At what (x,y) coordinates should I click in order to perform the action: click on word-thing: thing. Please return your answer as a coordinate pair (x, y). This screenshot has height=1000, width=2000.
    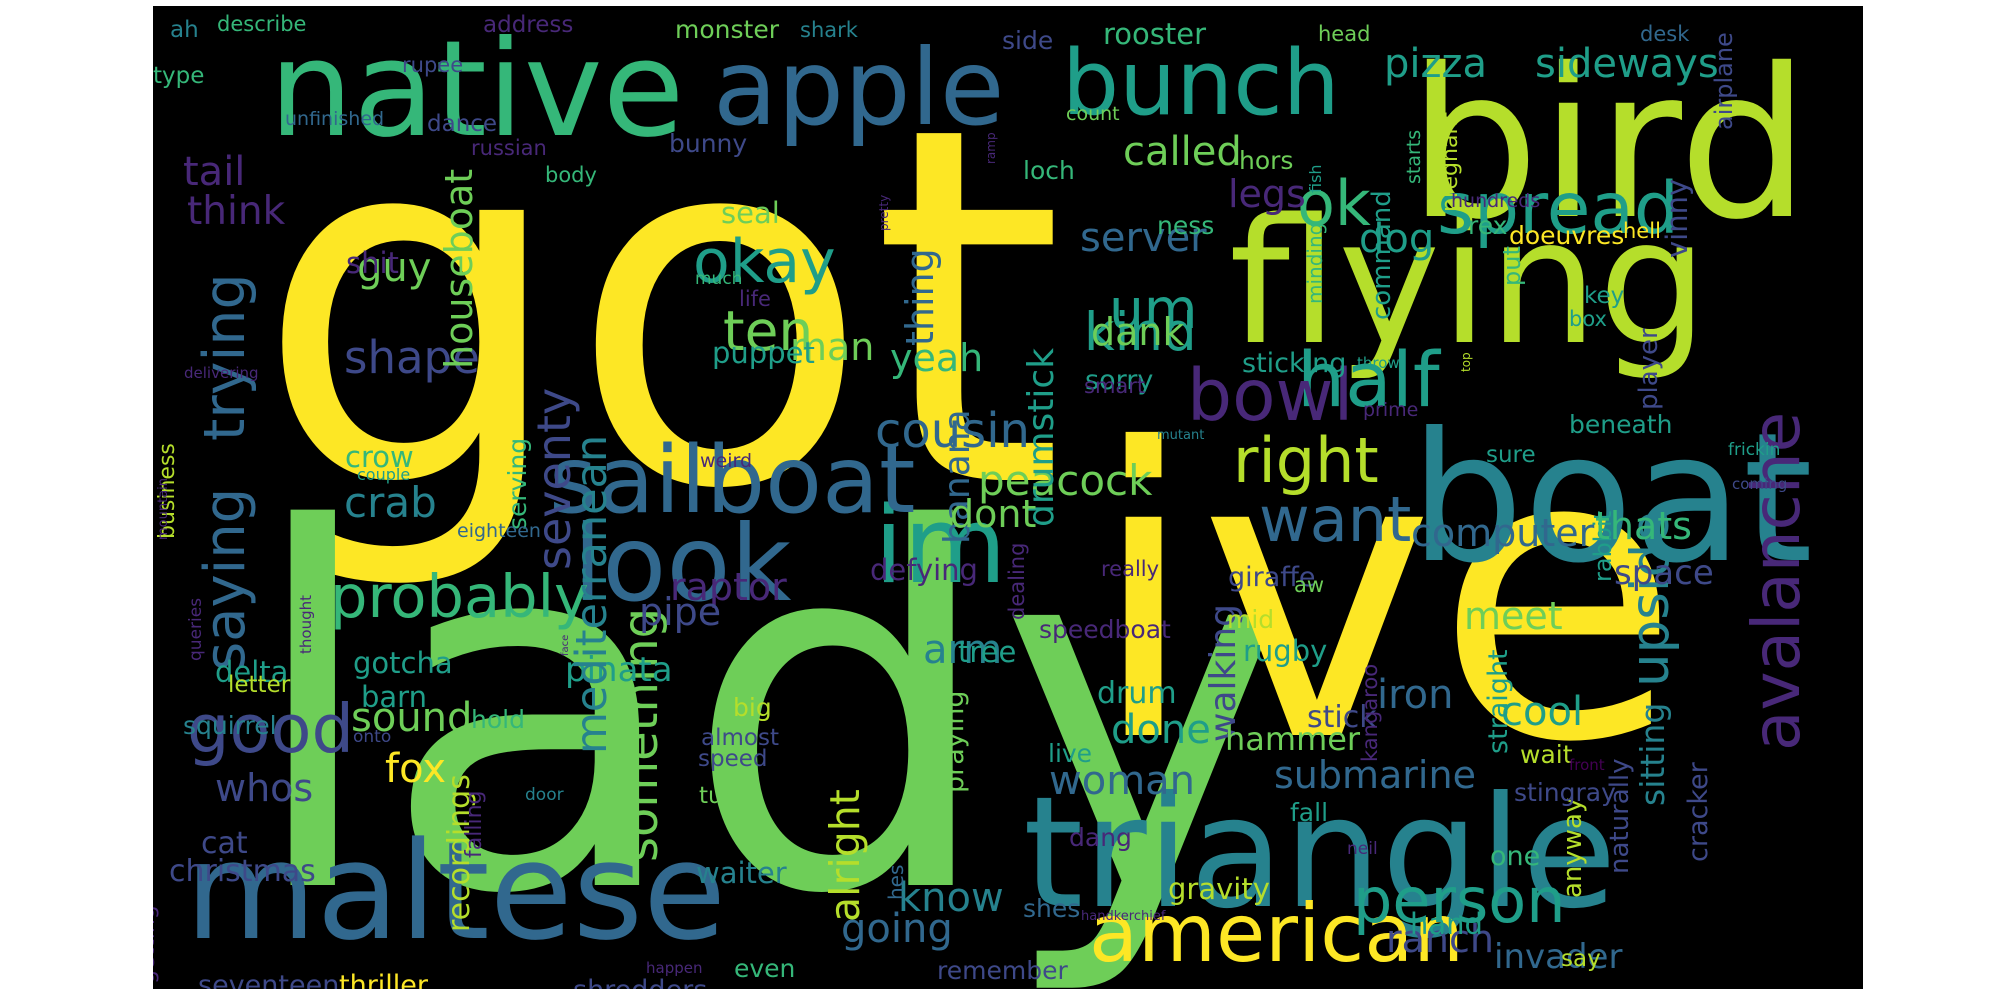
    Looking at the image, I should click on (920, 297).